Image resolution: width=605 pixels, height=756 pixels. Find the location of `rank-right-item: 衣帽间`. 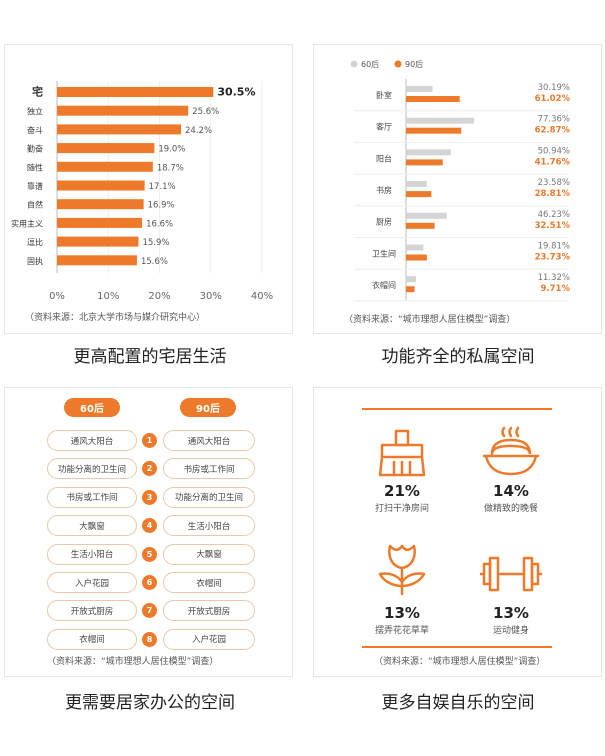

rank-right-item: 衣帽间 is located at coordinates (209, 582).